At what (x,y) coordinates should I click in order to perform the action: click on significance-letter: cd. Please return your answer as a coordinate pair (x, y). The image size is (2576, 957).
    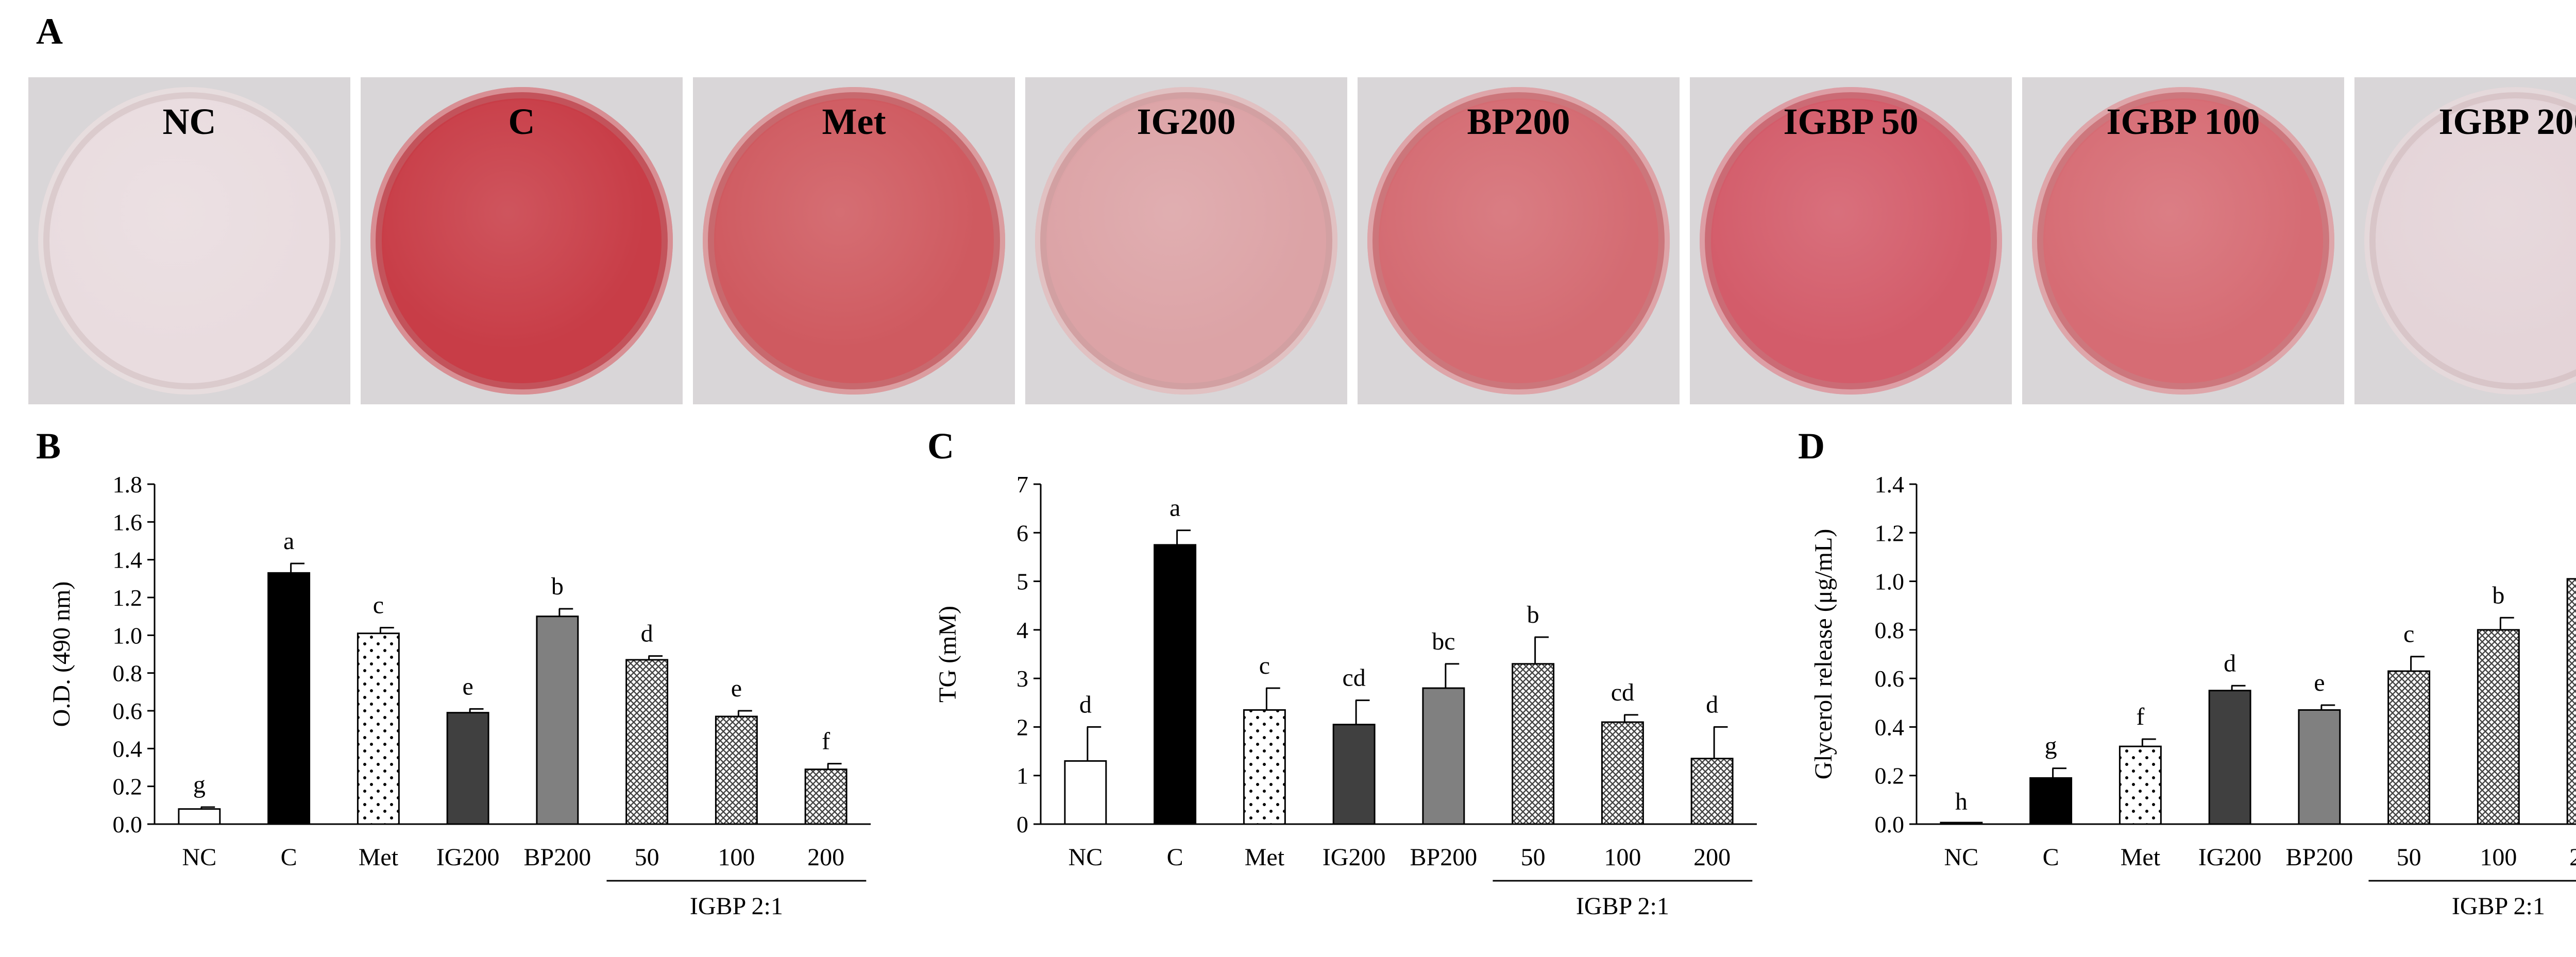
    Looking at the image, I should click on (1353, 678).